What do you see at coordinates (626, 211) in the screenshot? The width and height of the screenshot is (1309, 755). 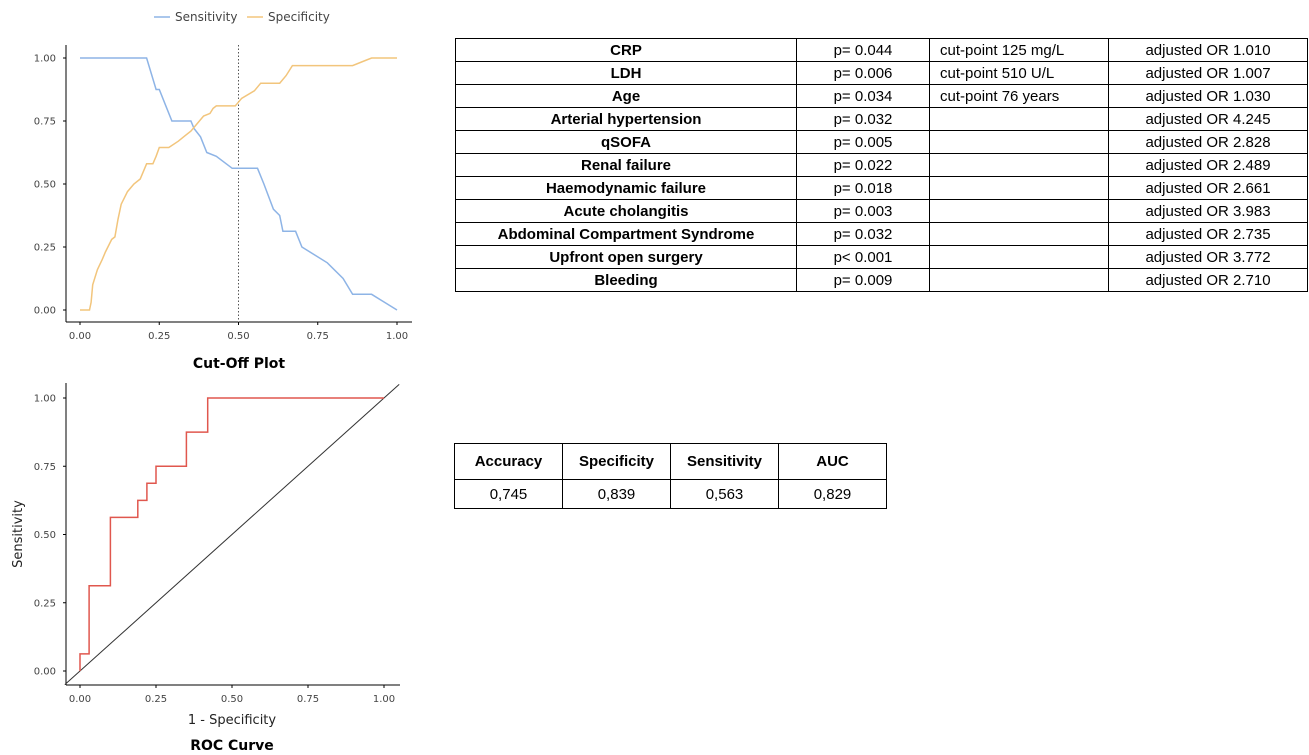 I see `variable-cell: Acute cholangitis` at bounding box center [626, 211].